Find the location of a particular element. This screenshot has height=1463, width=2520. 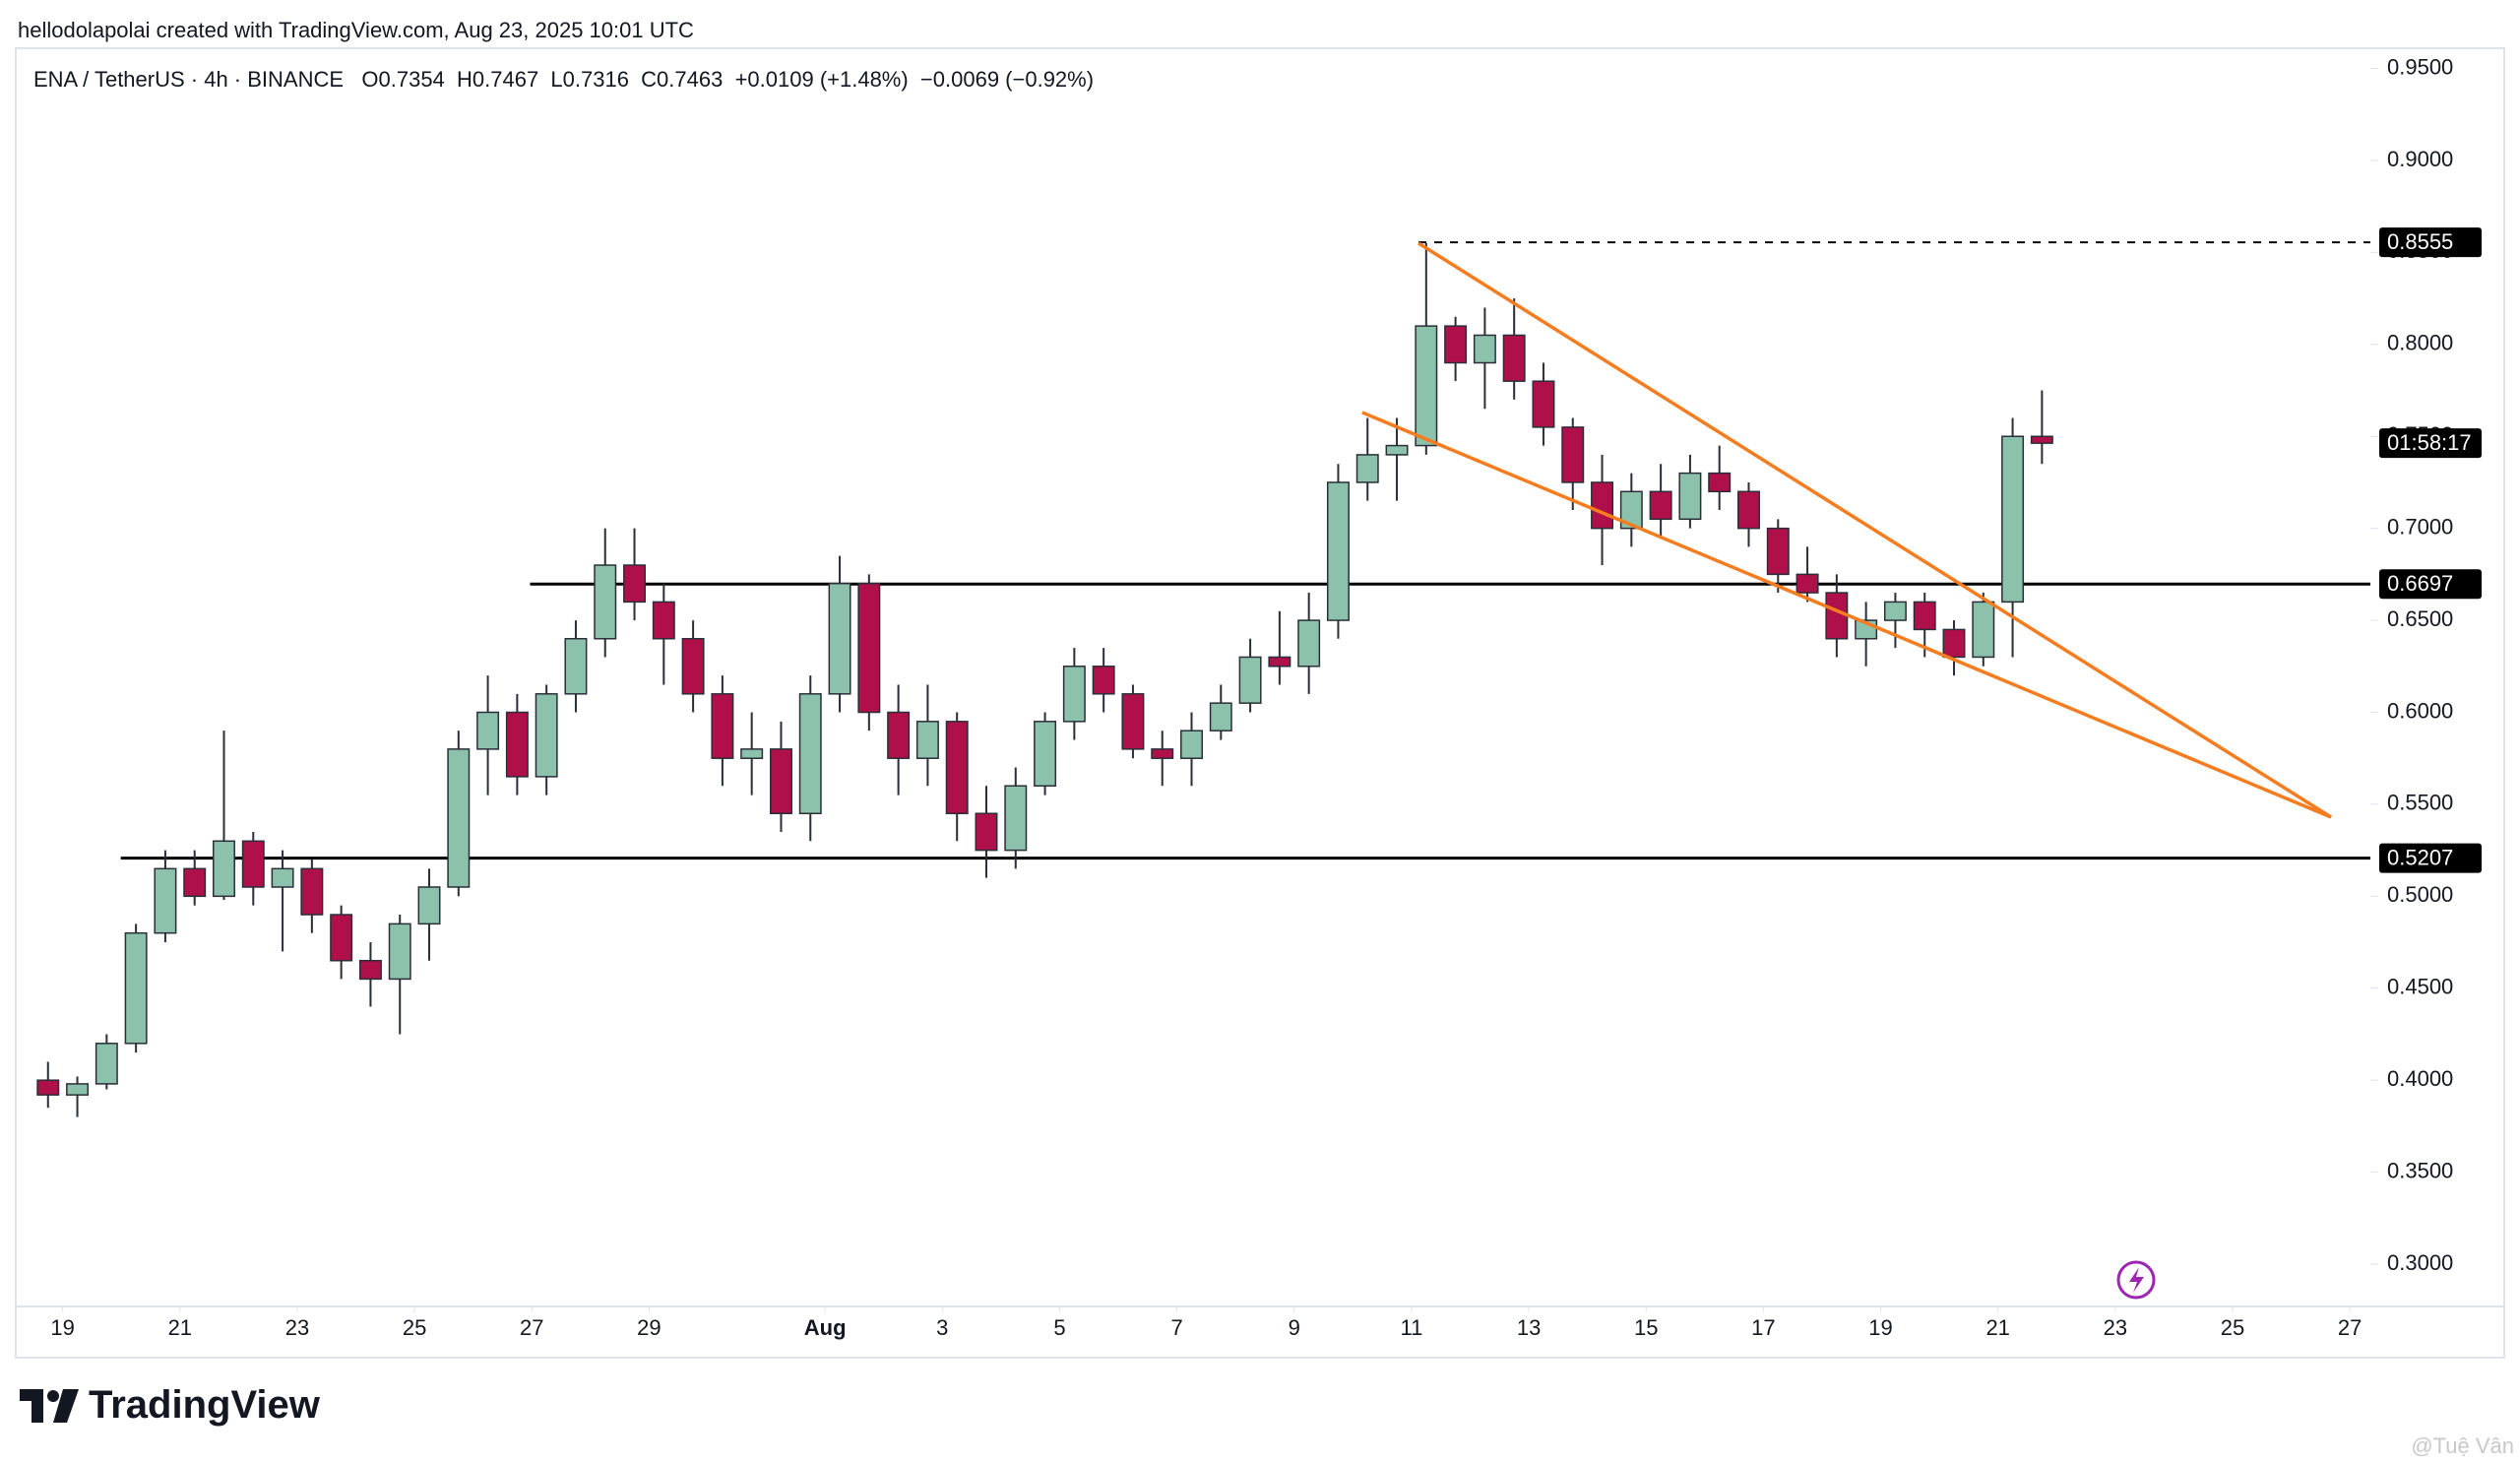

x-tick-label: 5 is located at coordinates (1059, 1327).